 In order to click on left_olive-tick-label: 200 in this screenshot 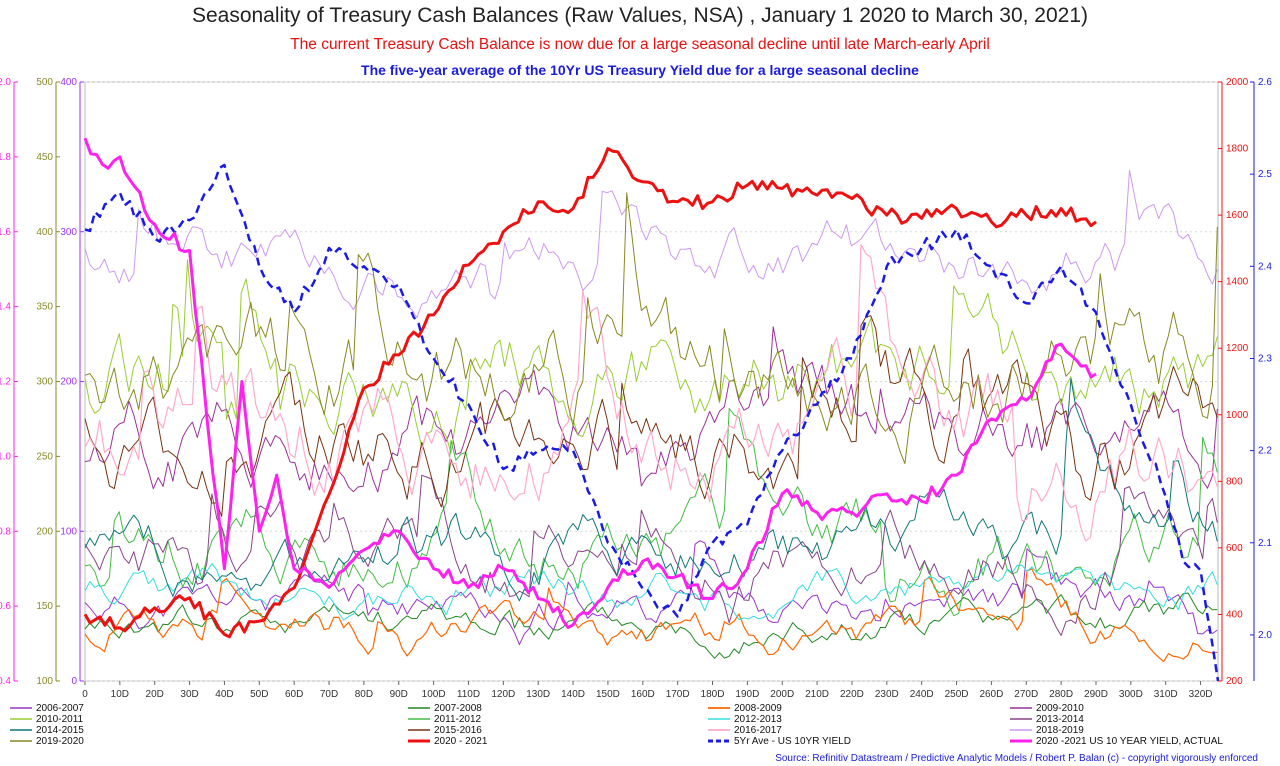, I will do `click(44, 531)`.